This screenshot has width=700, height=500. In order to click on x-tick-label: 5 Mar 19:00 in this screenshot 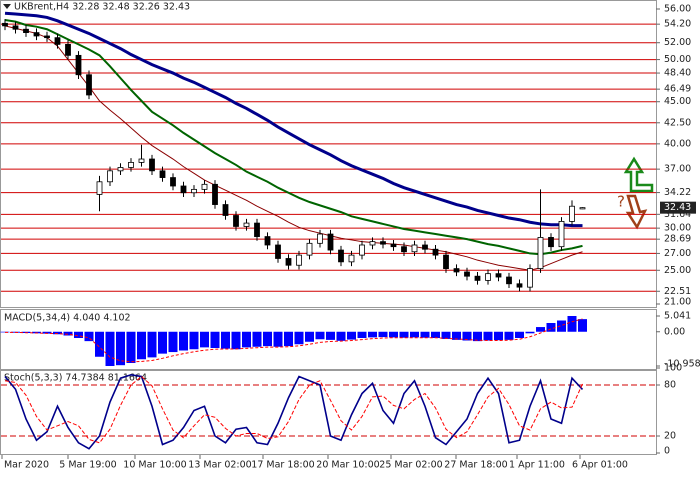, I will do `click(87, 465)`.